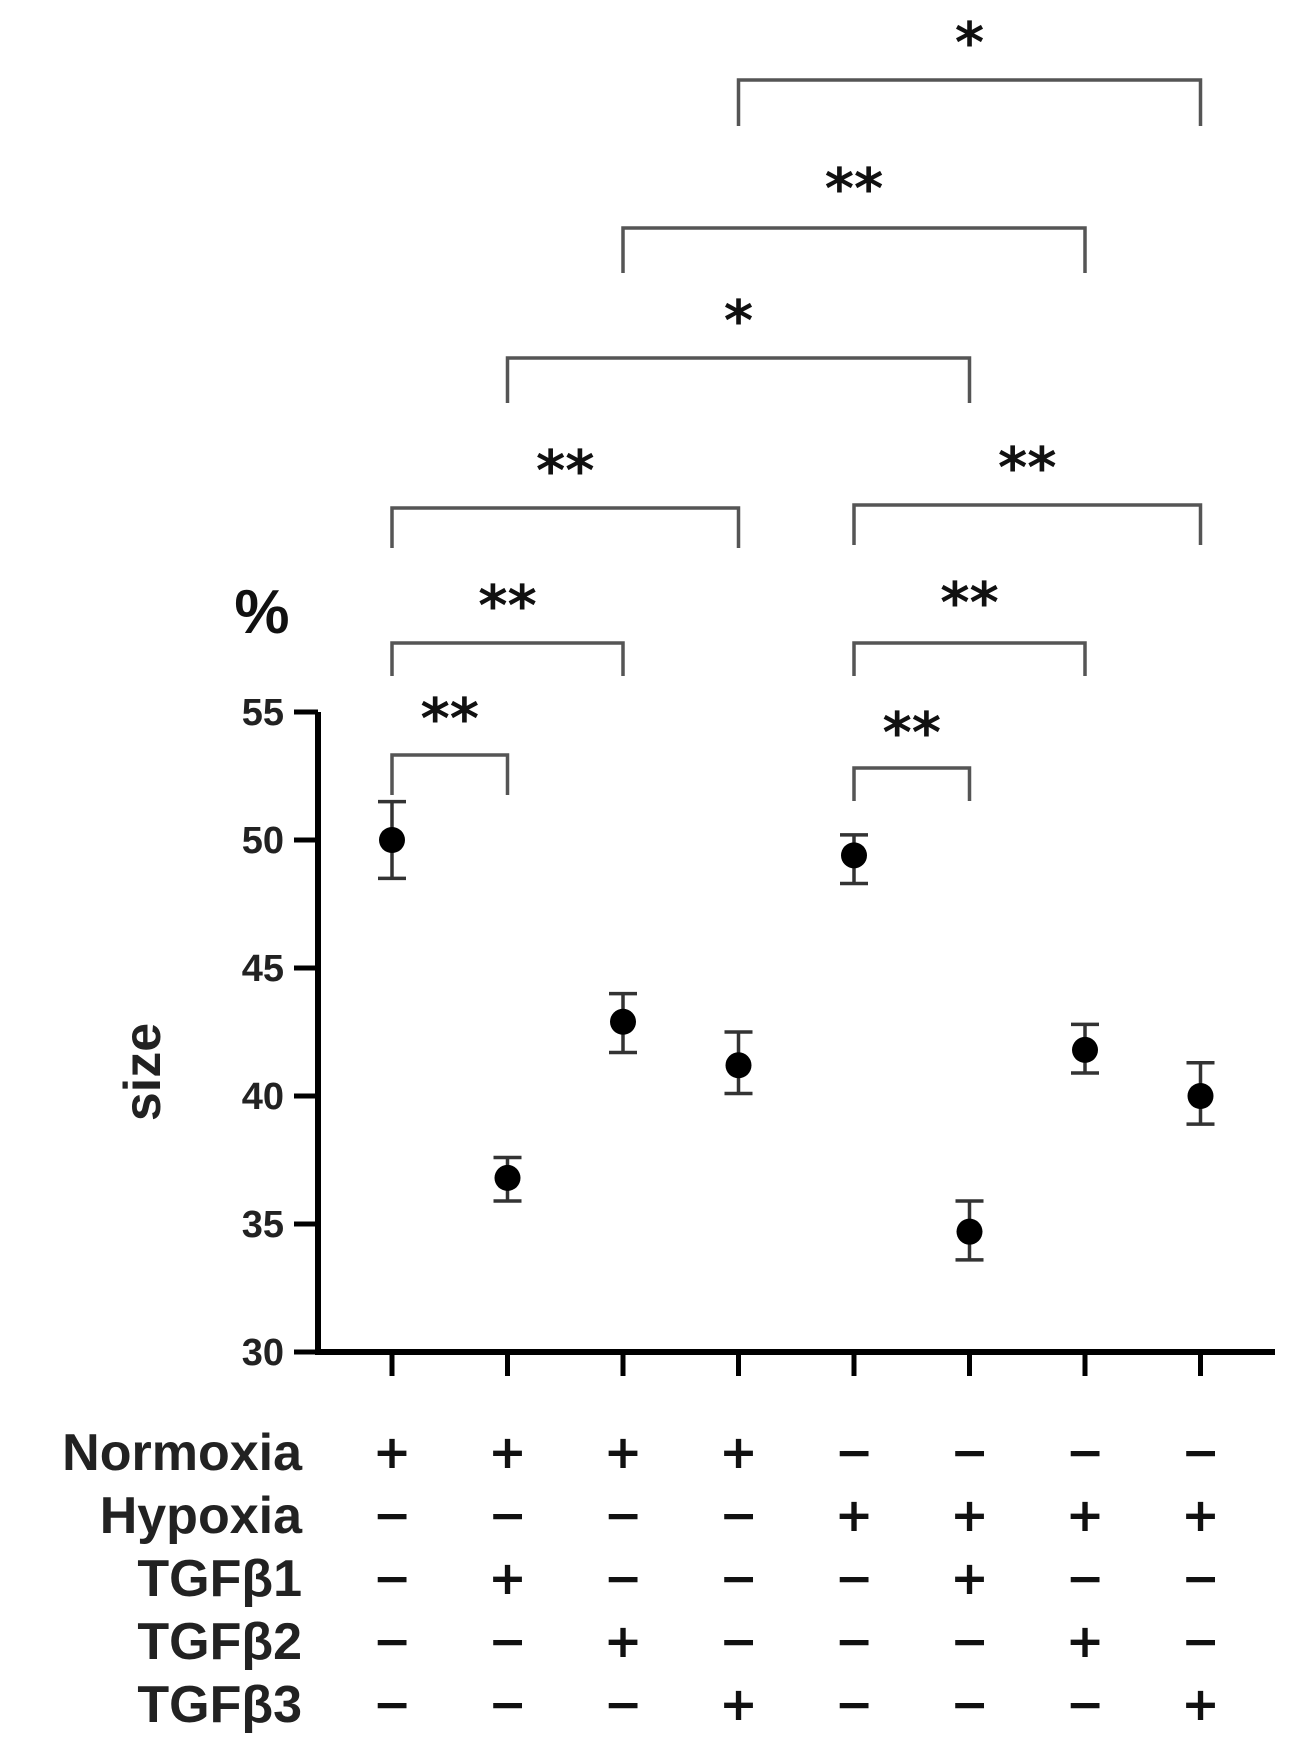  Describe the element at coordinates (201, 1516) in the screenshot. I see `condition-label: Hypoxia` at that location.